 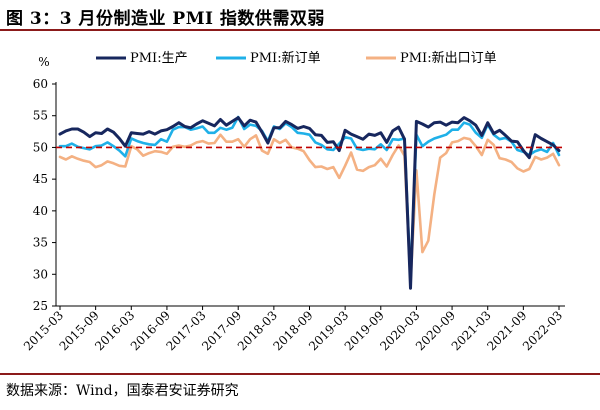 What do you see at coordinates (40, 306) in the screenshot?
I see `y-tick-label: 25` at bounding box center [40, 306].